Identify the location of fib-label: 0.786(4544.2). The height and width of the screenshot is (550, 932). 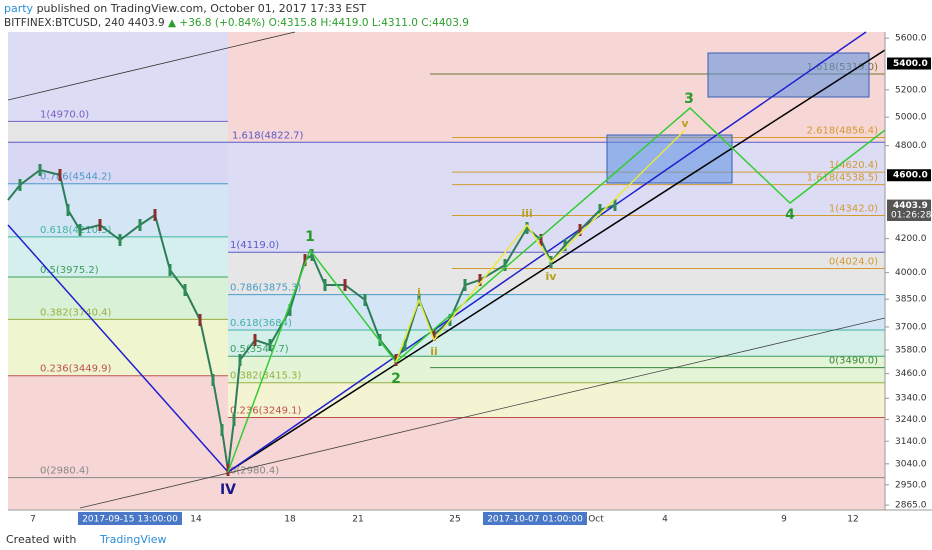
(76, 177).